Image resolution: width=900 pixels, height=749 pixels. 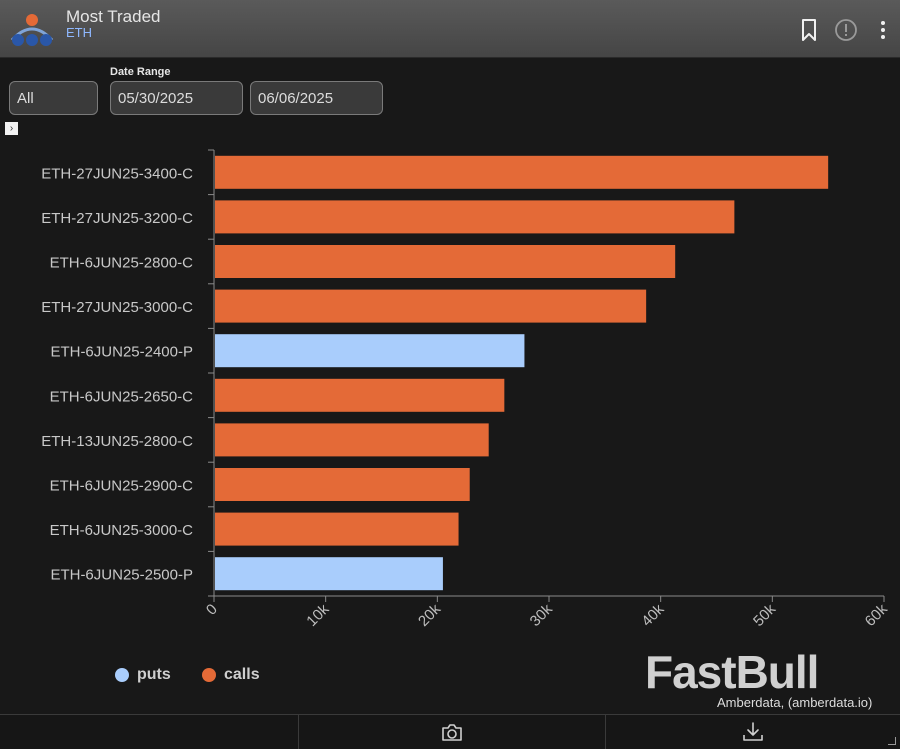 I want to click on widget-header: Most Traded ETH, so click(x=450, y=29).